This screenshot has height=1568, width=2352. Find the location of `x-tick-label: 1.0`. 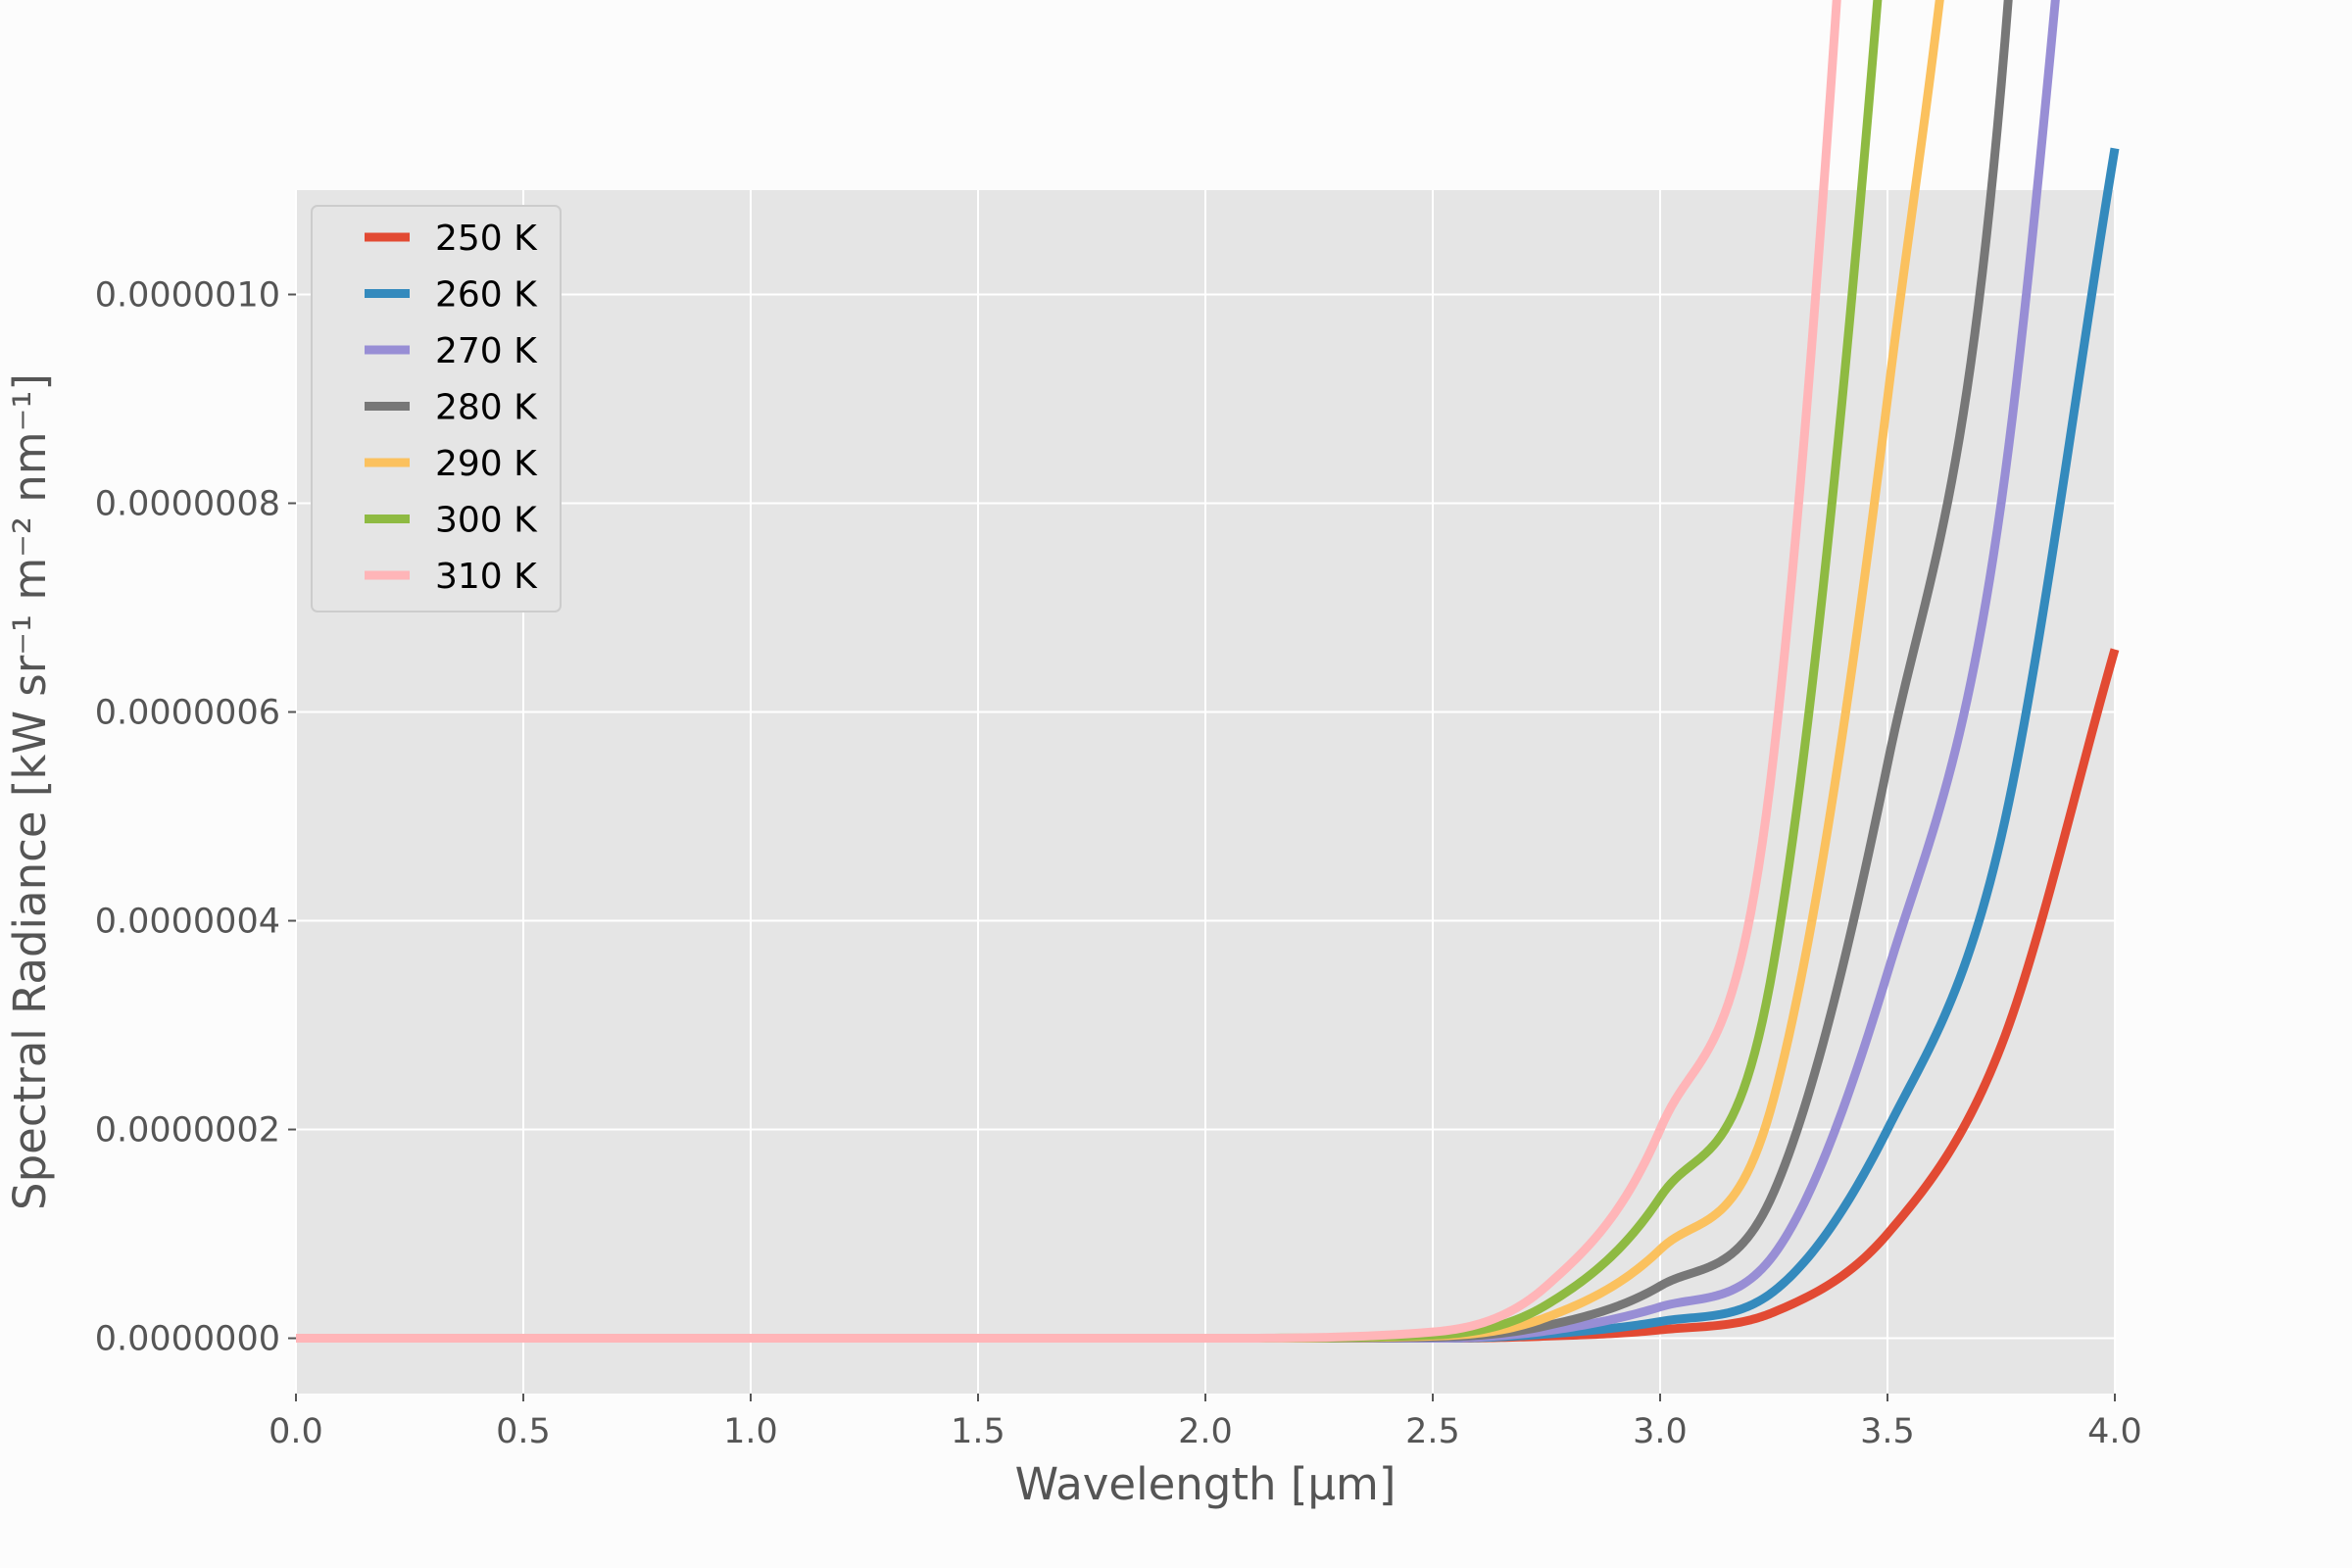

x-tick-label: 1.0 is located at coordinates (750, 1431).